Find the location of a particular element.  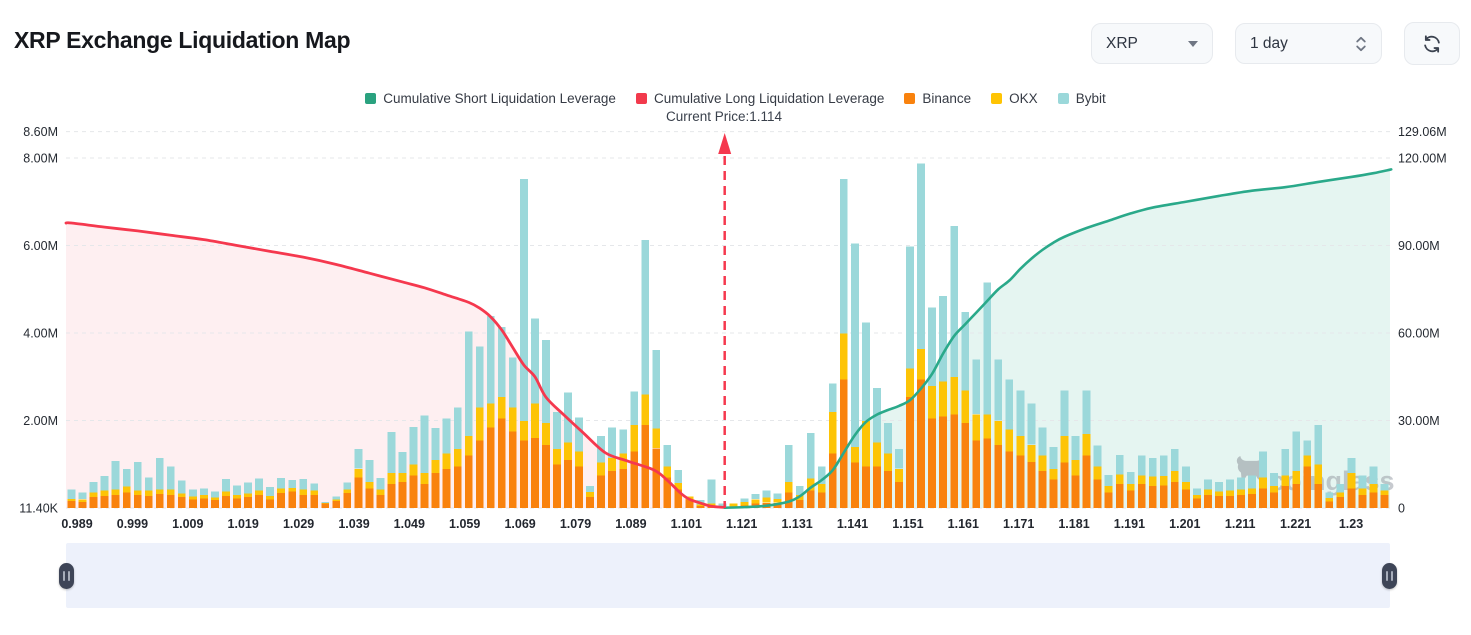

legend-item-long-leverage: Cumulative Long Liquidation Leverage is located at coordinates (759, 98).